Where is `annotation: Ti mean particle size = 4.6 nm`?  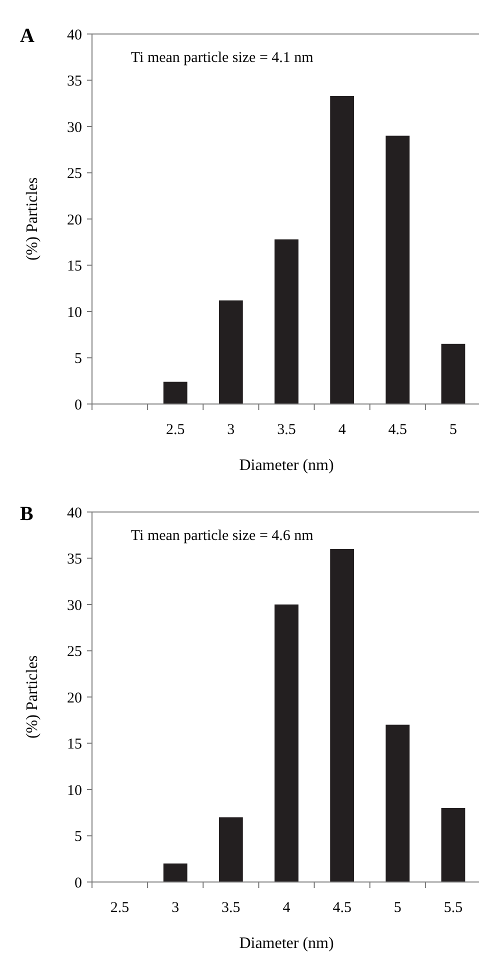 annotation: Ti mean particle size = 4.6 nm is located at coordinates (222, 536).